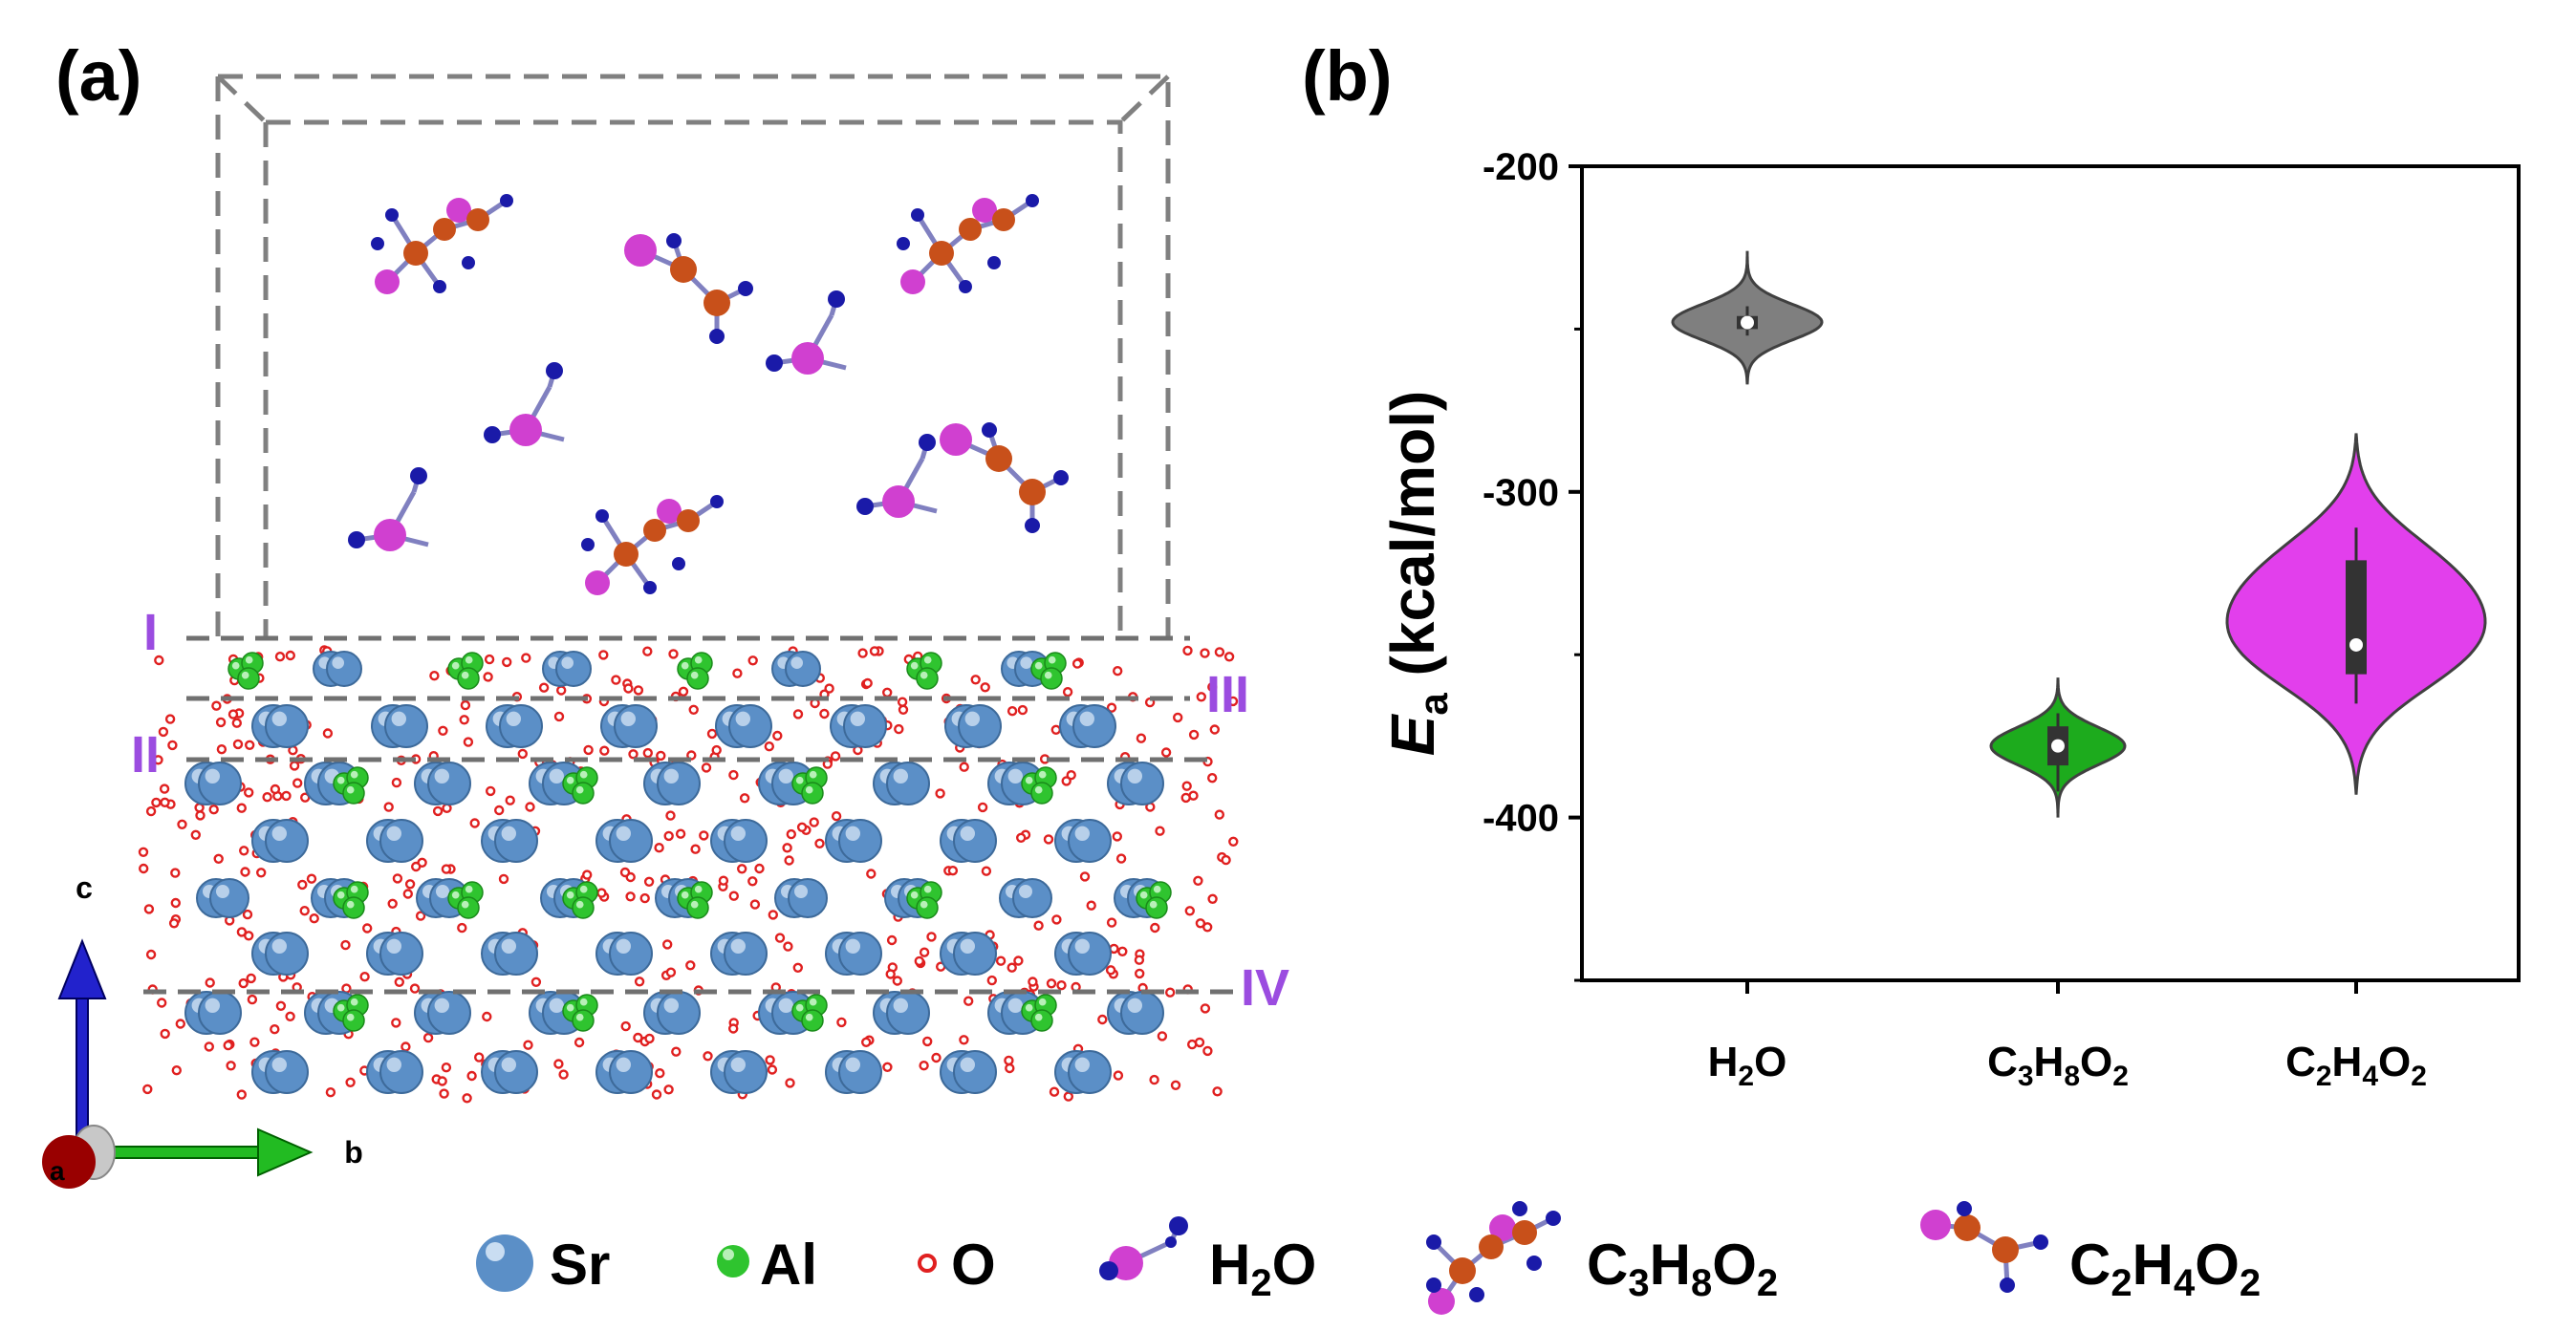  Describe the element at coordinates (2058, 1065) in the screenshot. I see `x-tick-label: C3H8O2` at that location.